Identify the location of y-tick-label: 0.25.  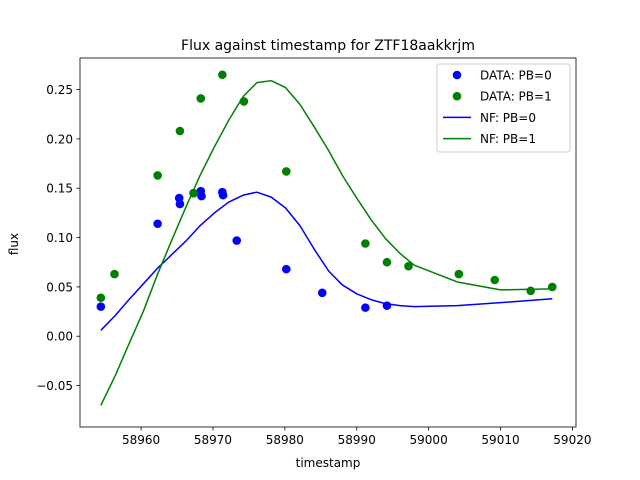
(59, 90).